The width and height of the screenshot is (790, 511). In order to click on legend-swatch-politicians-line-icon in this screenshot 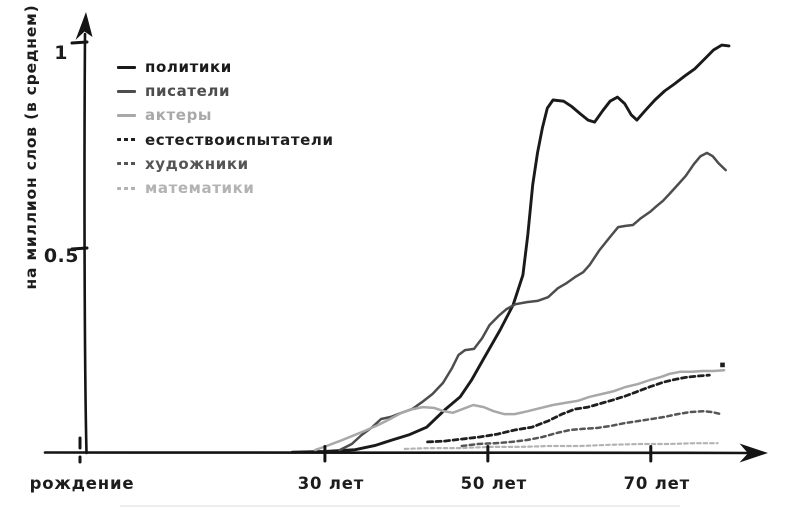, I will do `click(126, 67)`.